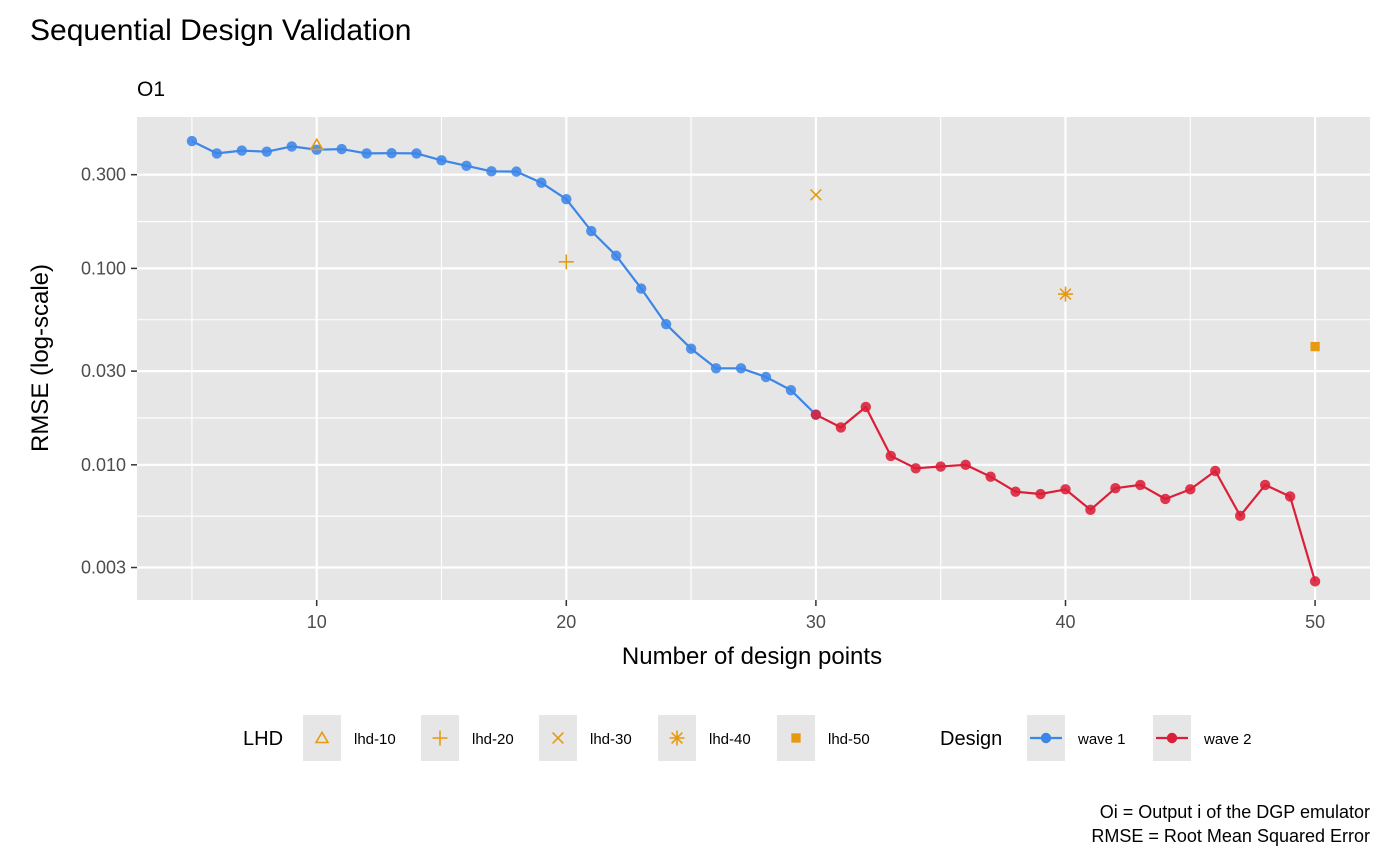 The image size is (1400, 865). Describe the element at coordinates (40, 358) in the screenshot. I see `y-axis-title: RMSE (log-scale)` at that location.